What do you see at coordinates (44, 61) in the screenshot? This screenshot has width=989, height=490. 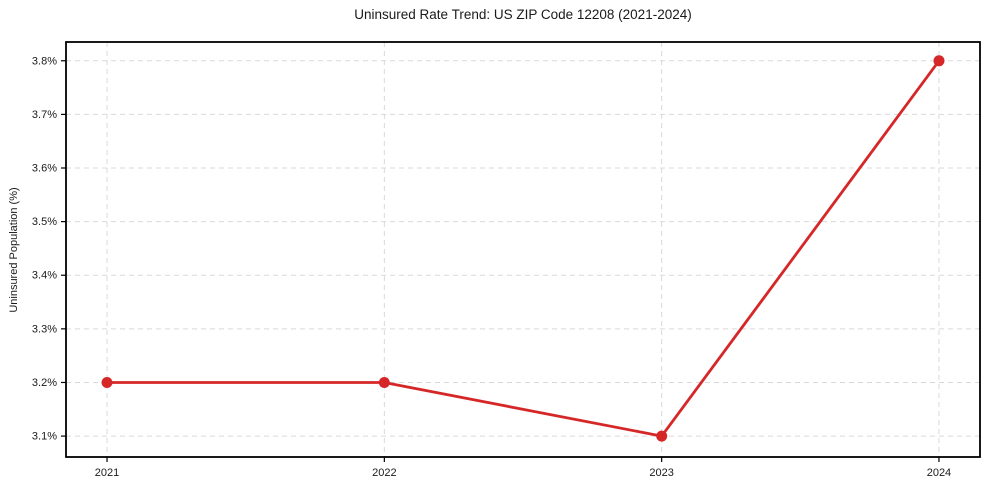 I see `y-tick-label: 3.8%` at bounding box center [44, 61].